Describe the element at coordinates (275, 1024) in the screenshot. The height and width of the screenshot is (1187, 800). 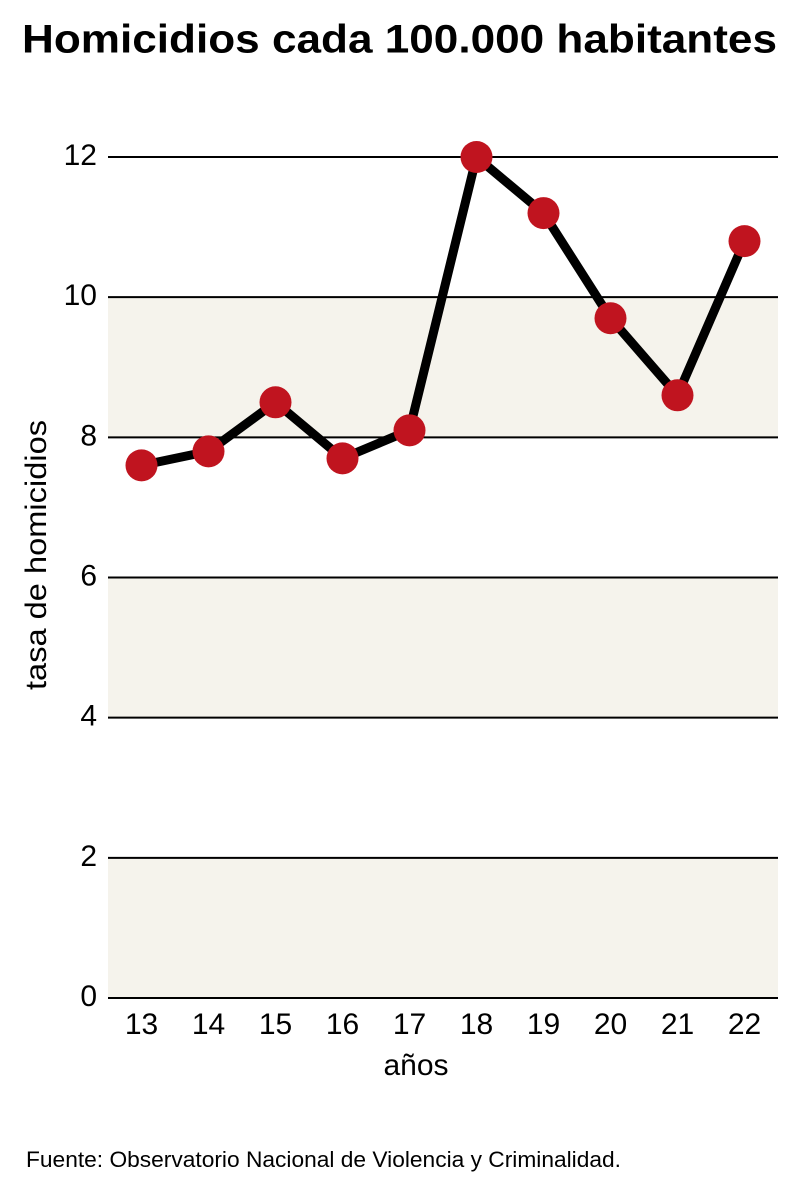
I see `x-tick-label: 15` at that location.